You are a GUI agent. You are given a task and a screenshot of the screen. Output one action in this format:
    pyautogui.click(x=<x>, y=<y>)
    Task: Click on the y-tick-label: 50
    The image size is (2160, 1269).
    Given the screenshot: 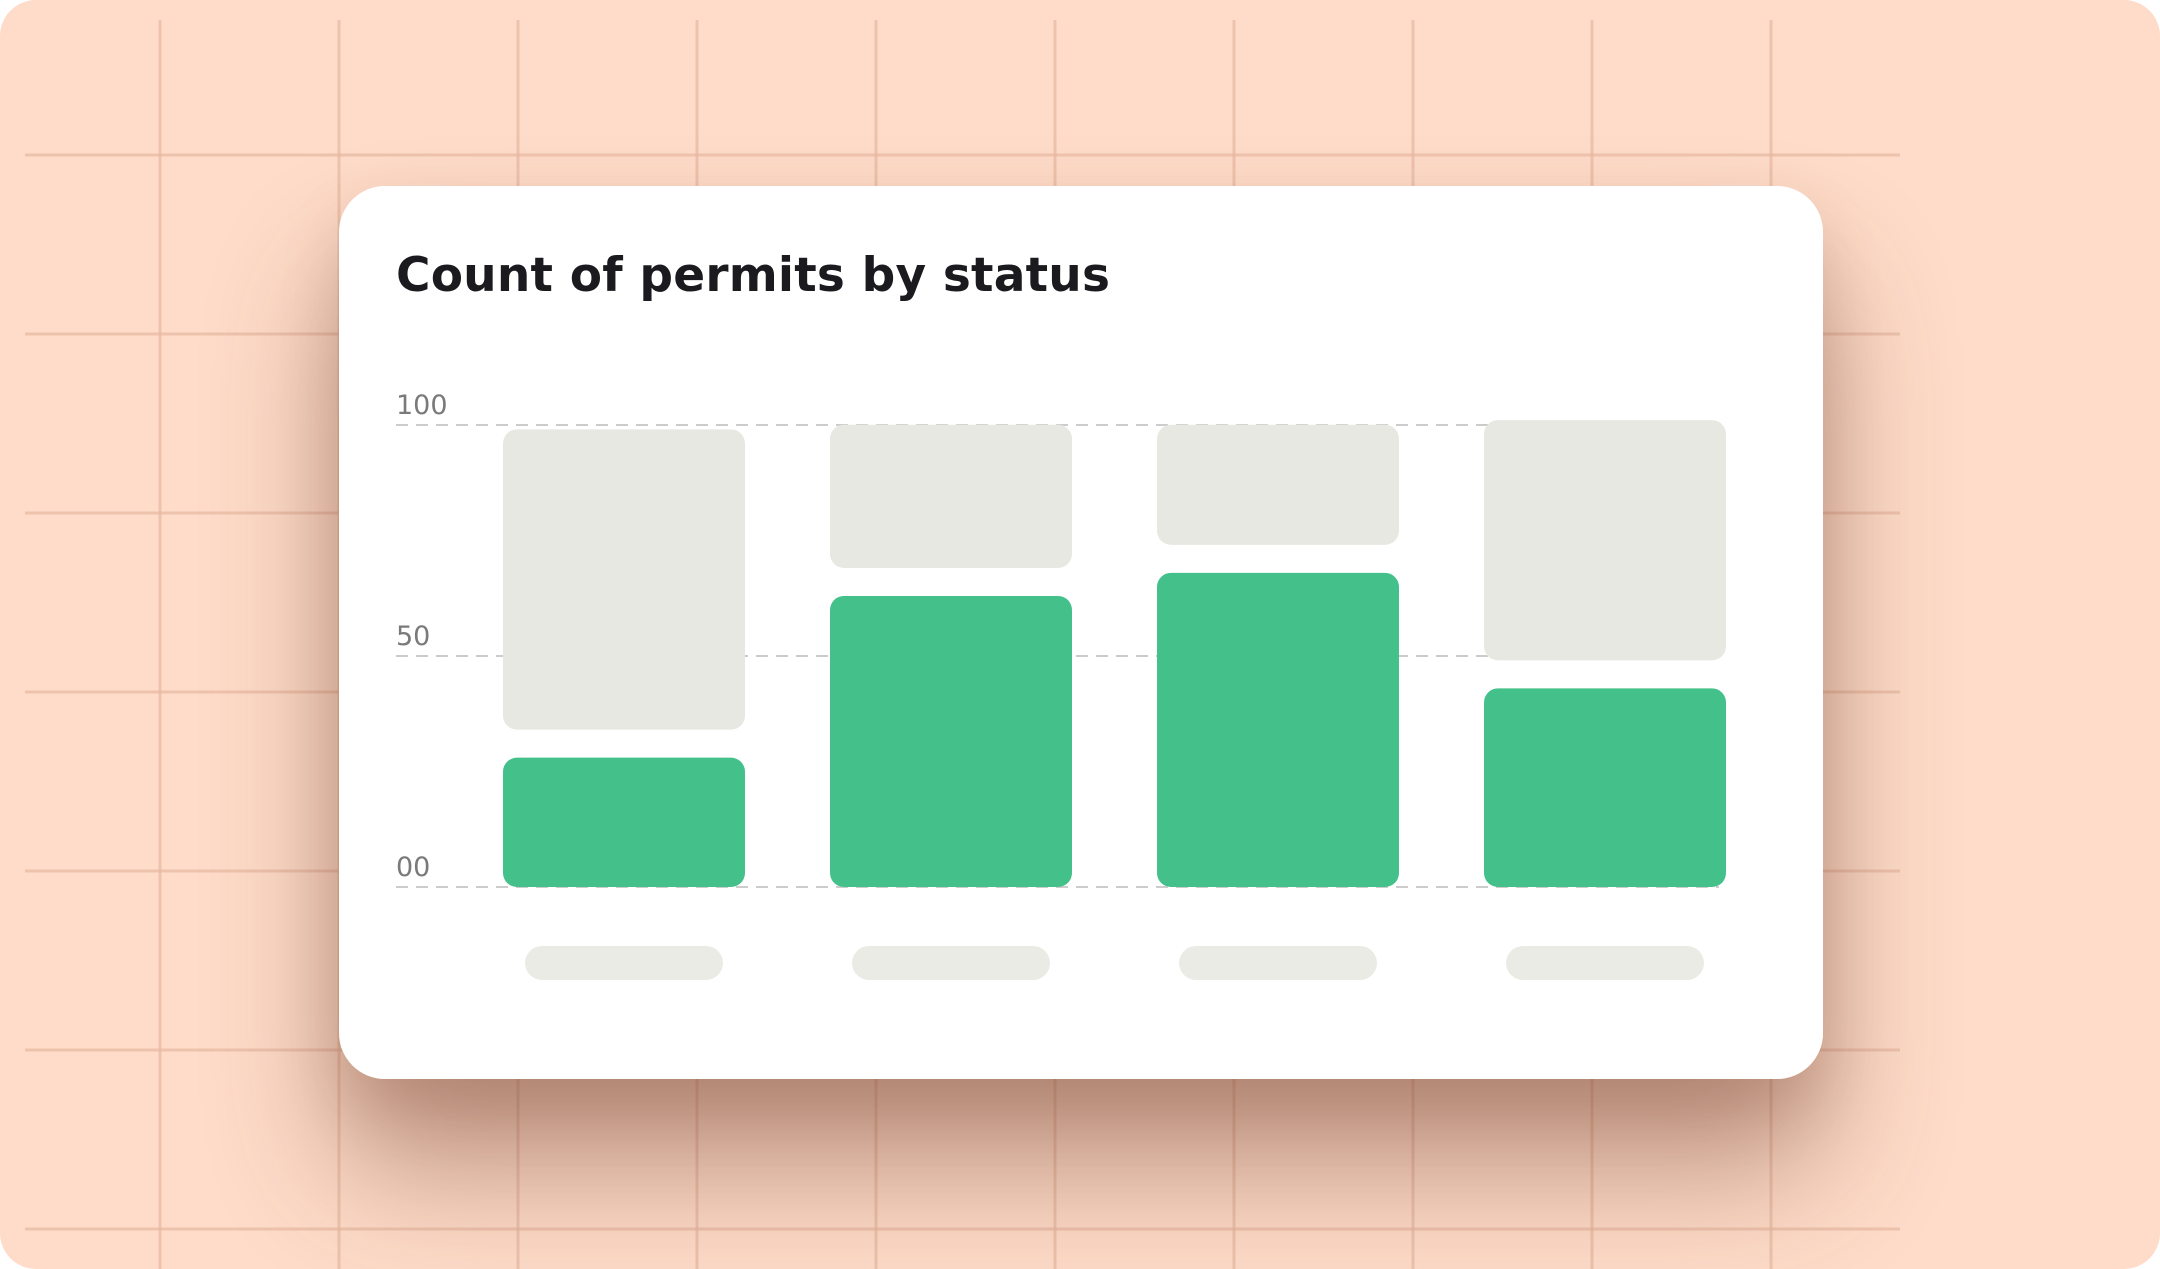 What is the action you would take?
    pyautogui.click(x=413, y=636)
    